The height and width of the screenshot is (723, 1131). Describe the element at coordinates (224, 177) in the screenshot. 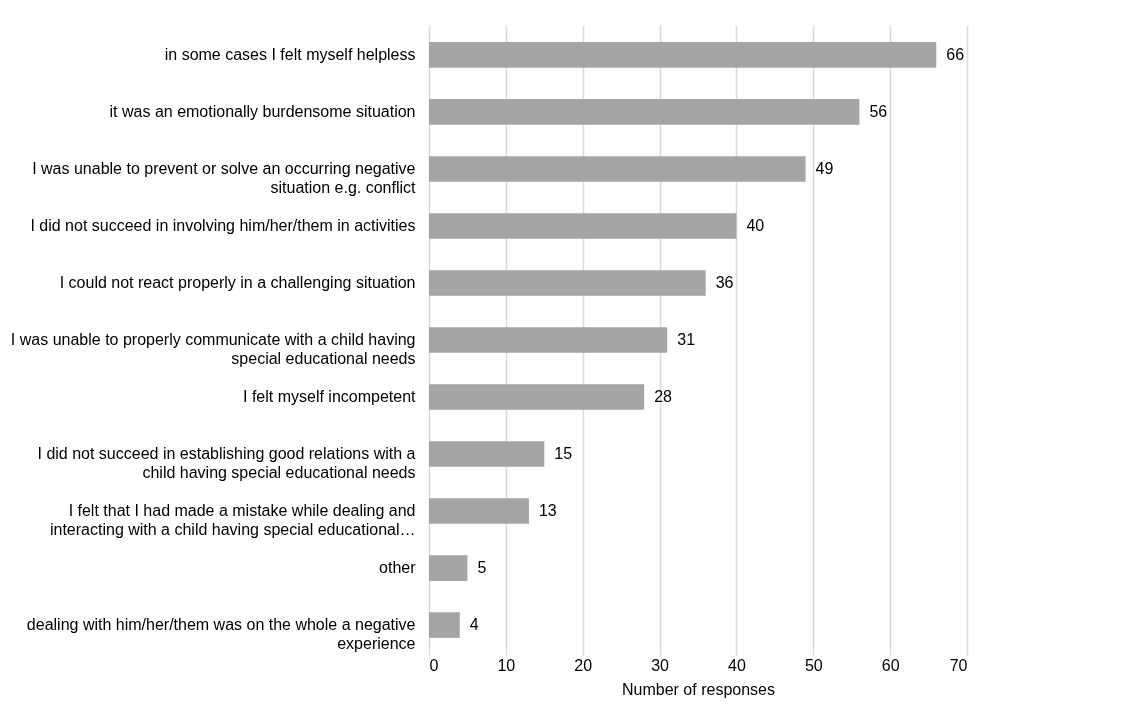

I see `y-tick-label: I was unable to prevent or solve an occurring negative situation e.g. conflict` at that location.